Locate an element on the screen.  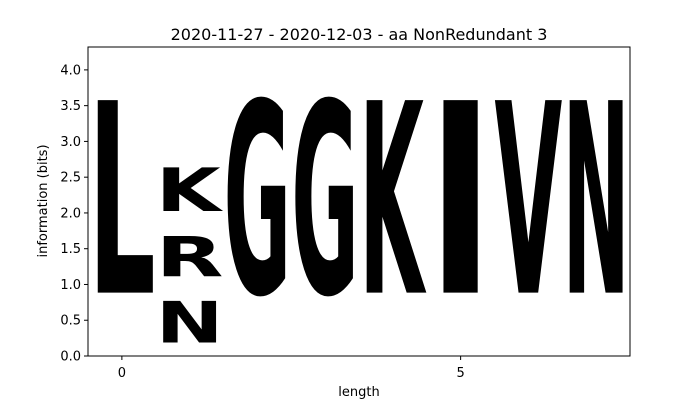
x-axis-label: length is located at coordinates (358, 392).